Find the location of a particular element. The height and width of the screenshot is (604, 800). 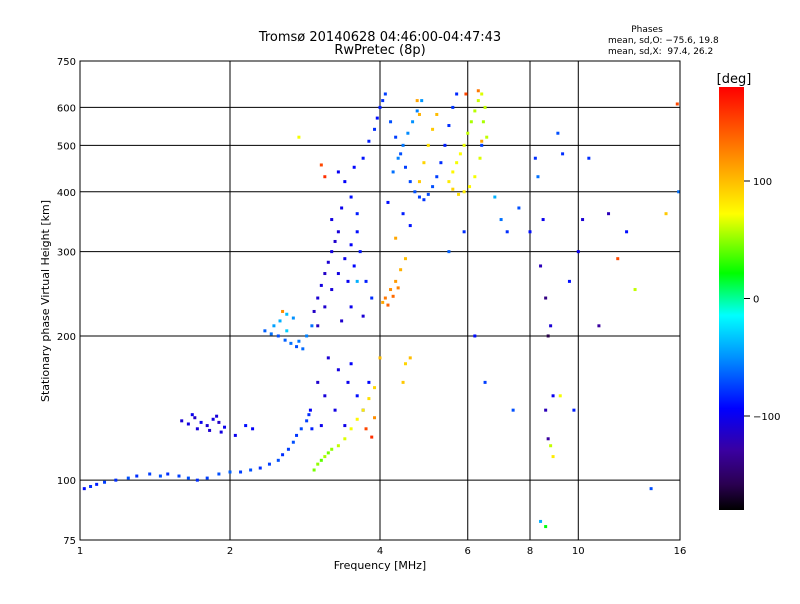

stats-heading: Phases is located at coordinates (647, 30).